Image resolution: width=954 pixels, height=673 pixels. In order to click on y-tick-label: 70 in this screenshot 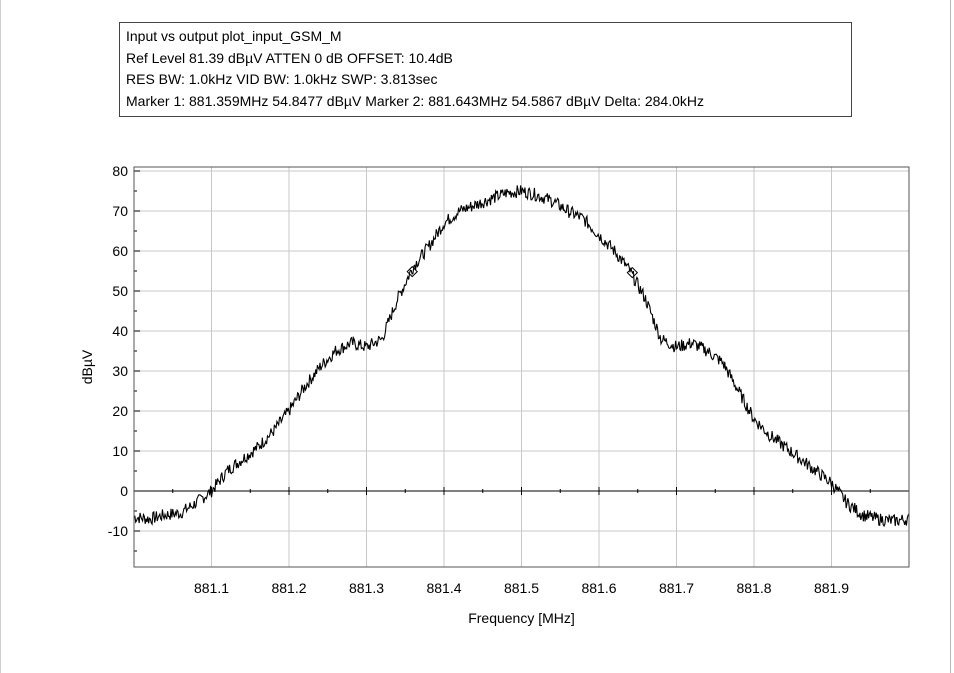, I will do `click(120, 211)`.